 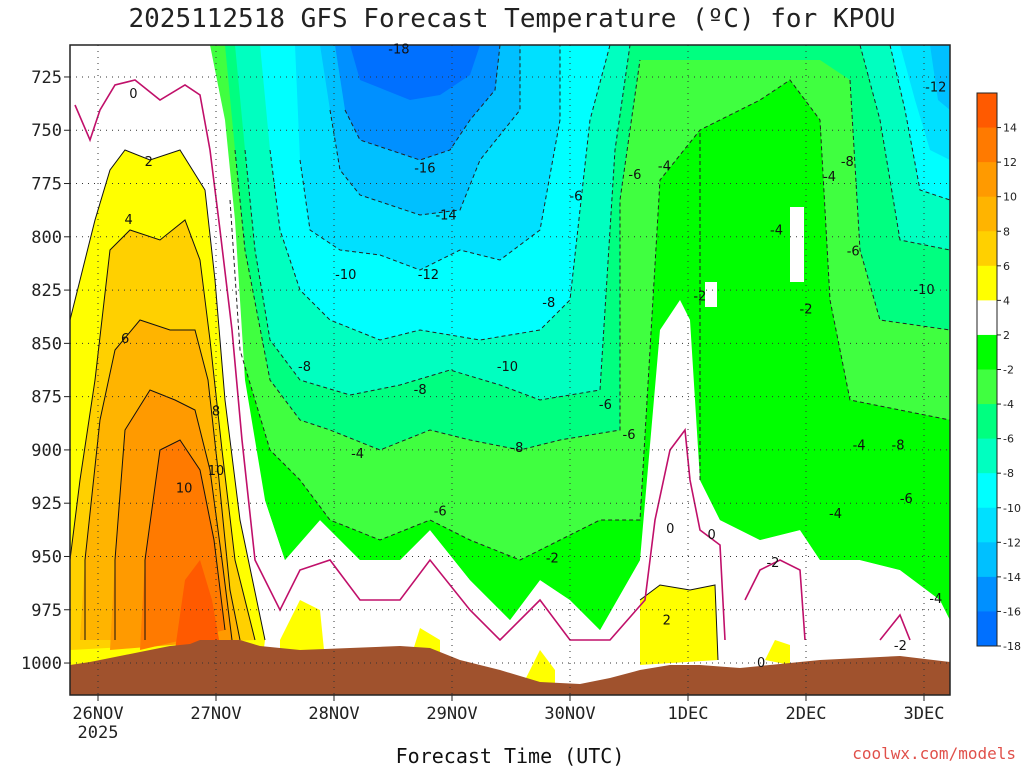 I want to click on colorbar-label: 12, so click(x=1010, y=162).